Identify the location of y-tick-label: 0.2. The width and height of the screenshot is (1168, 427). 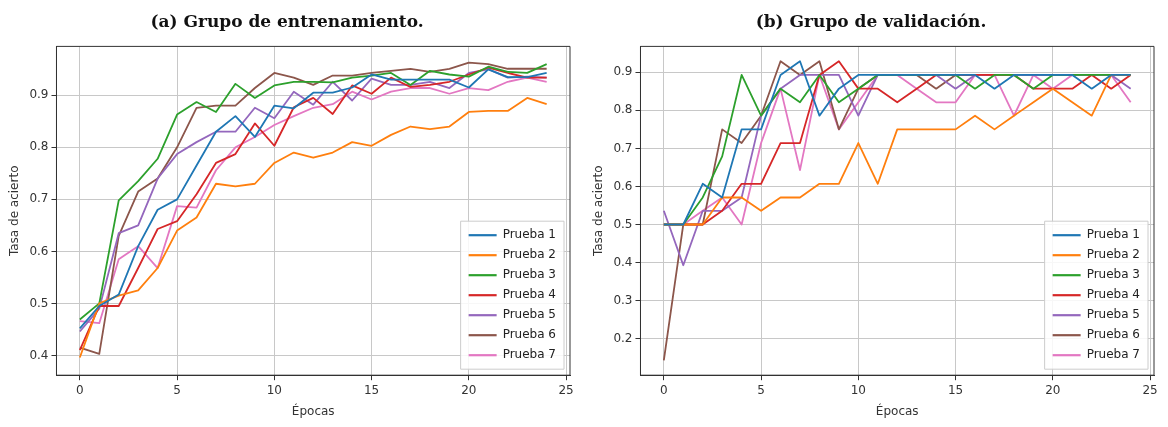
(623, 337).